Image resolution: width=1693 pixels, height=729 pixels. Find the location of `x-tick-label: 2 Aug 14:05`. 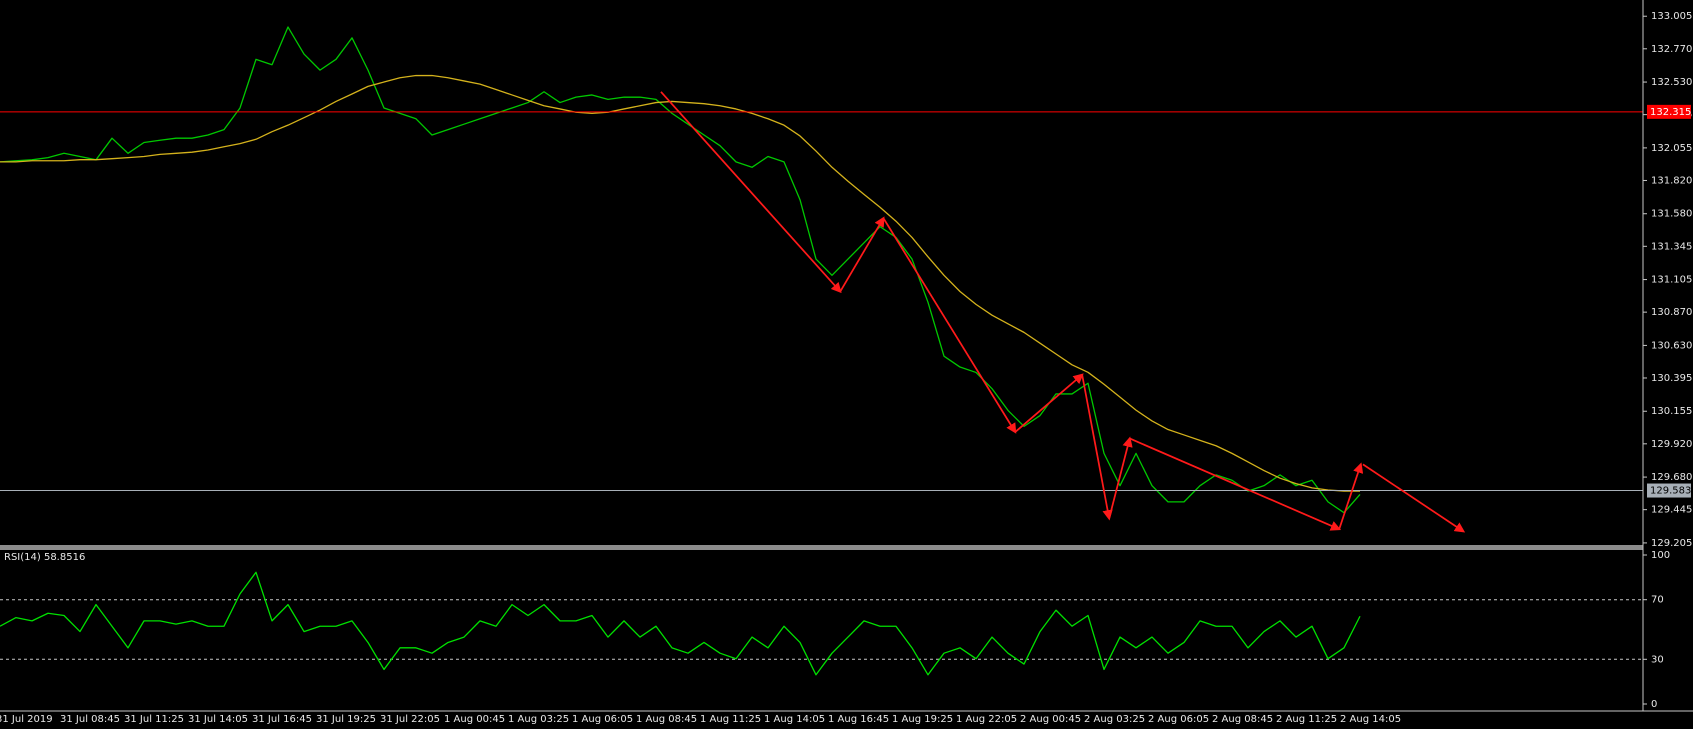

x-tick-label: 2 Aug 14:05 is located at coordinates (1370, 719).